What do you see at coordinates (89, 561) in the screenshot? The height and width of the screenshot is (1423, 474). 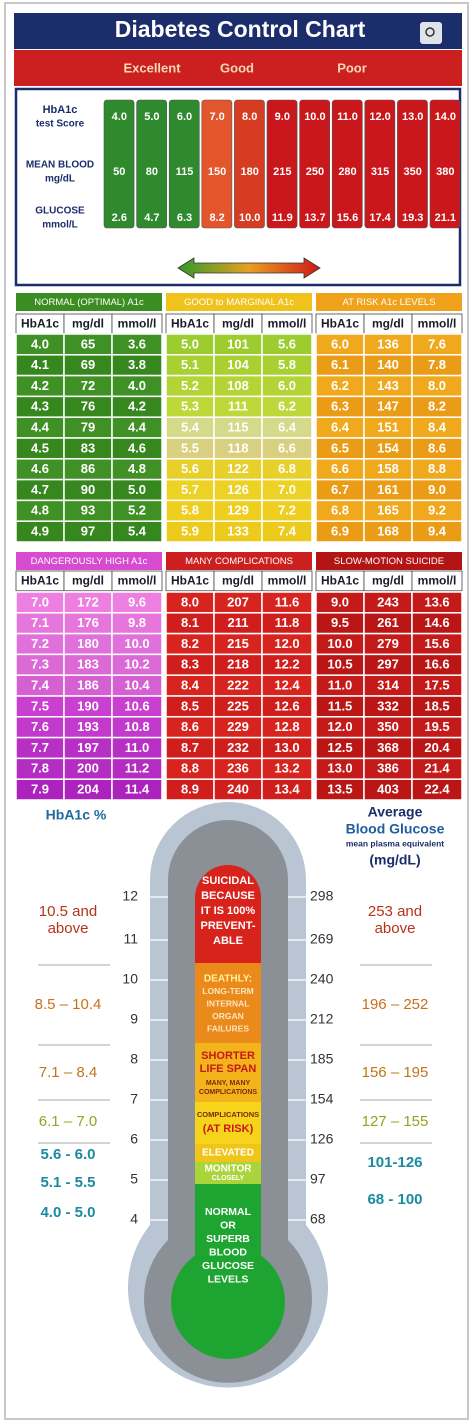 I see `table-title: DANGEROUSLY HIGH A1c` at bounding box center [89, 561].